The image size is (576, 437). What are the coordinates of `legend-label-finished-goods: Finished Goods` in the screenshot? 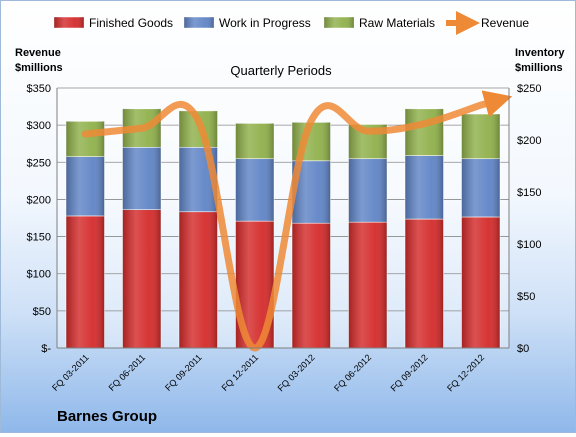 It's located at (131, 23).